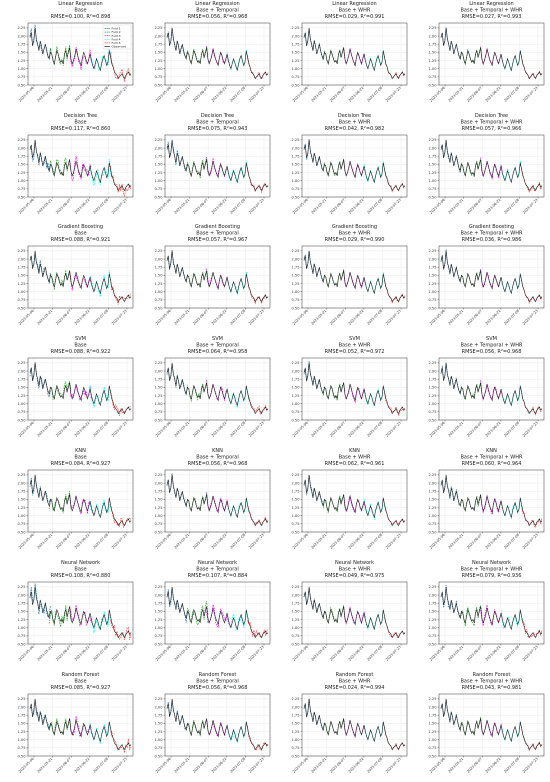 Image resolution: width=550 pixels, height=782 pixels. Describe the element at coordinates (218, 129) in the screenshot. I see `subplot-title-metrics: RMSE=0.075, R²=0.943` at that location.